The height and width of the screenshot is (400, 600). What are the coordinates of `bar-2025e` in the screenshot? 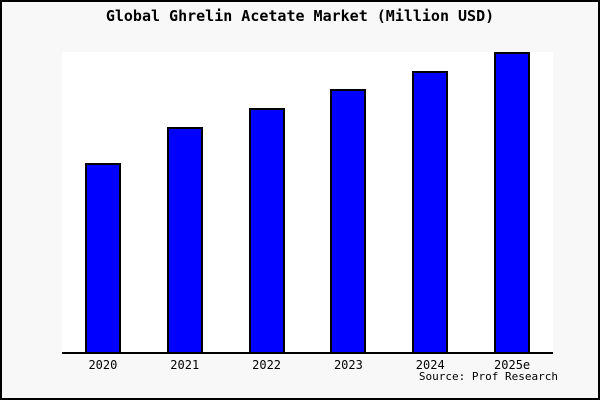 It's located at (512, 202).